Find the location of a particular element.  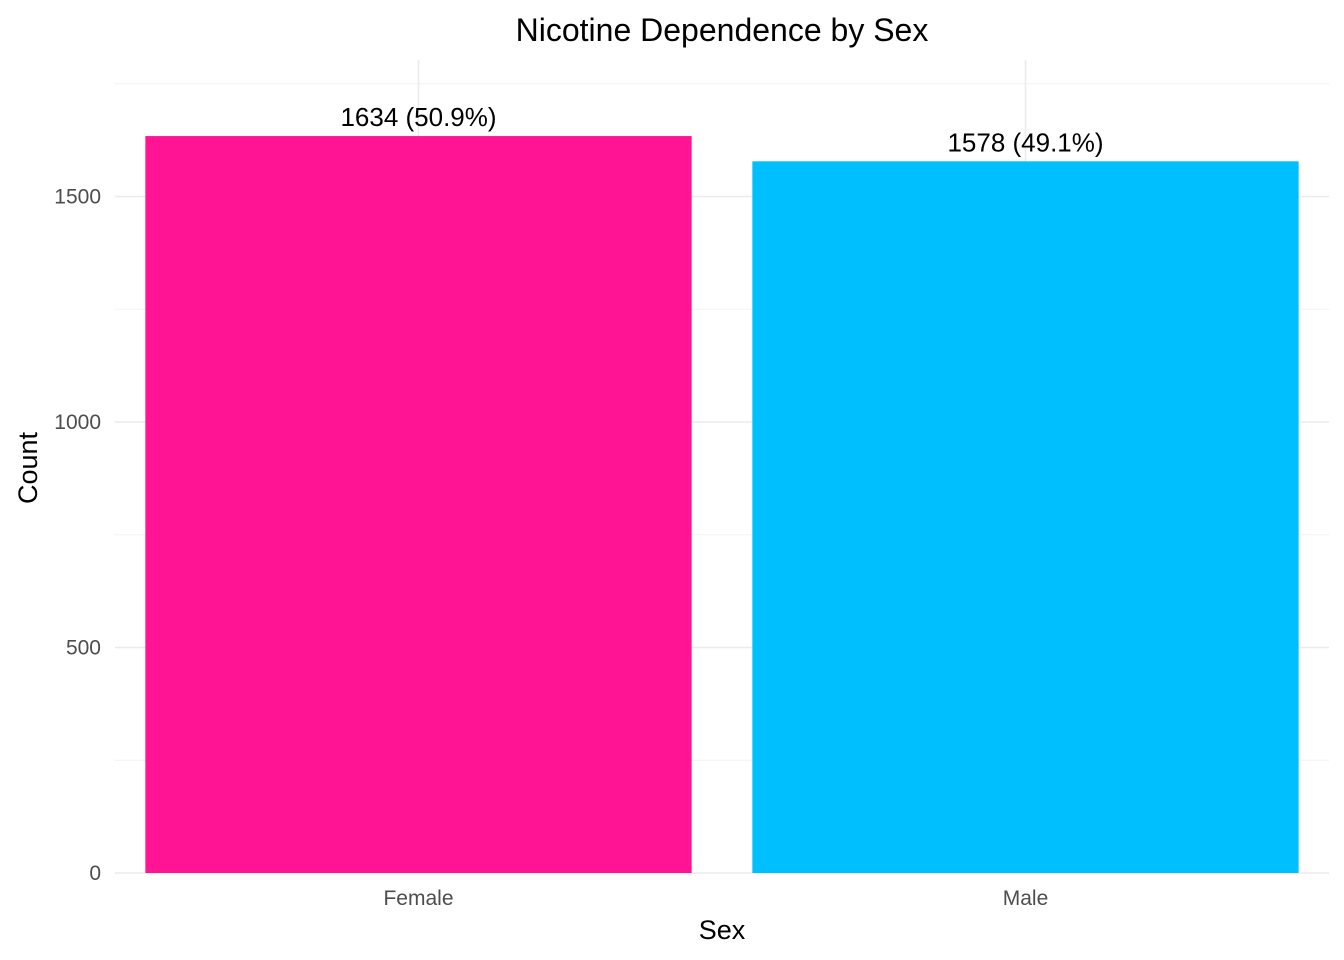

y-tick-label: 1000 is located at coordinates (77, 422).